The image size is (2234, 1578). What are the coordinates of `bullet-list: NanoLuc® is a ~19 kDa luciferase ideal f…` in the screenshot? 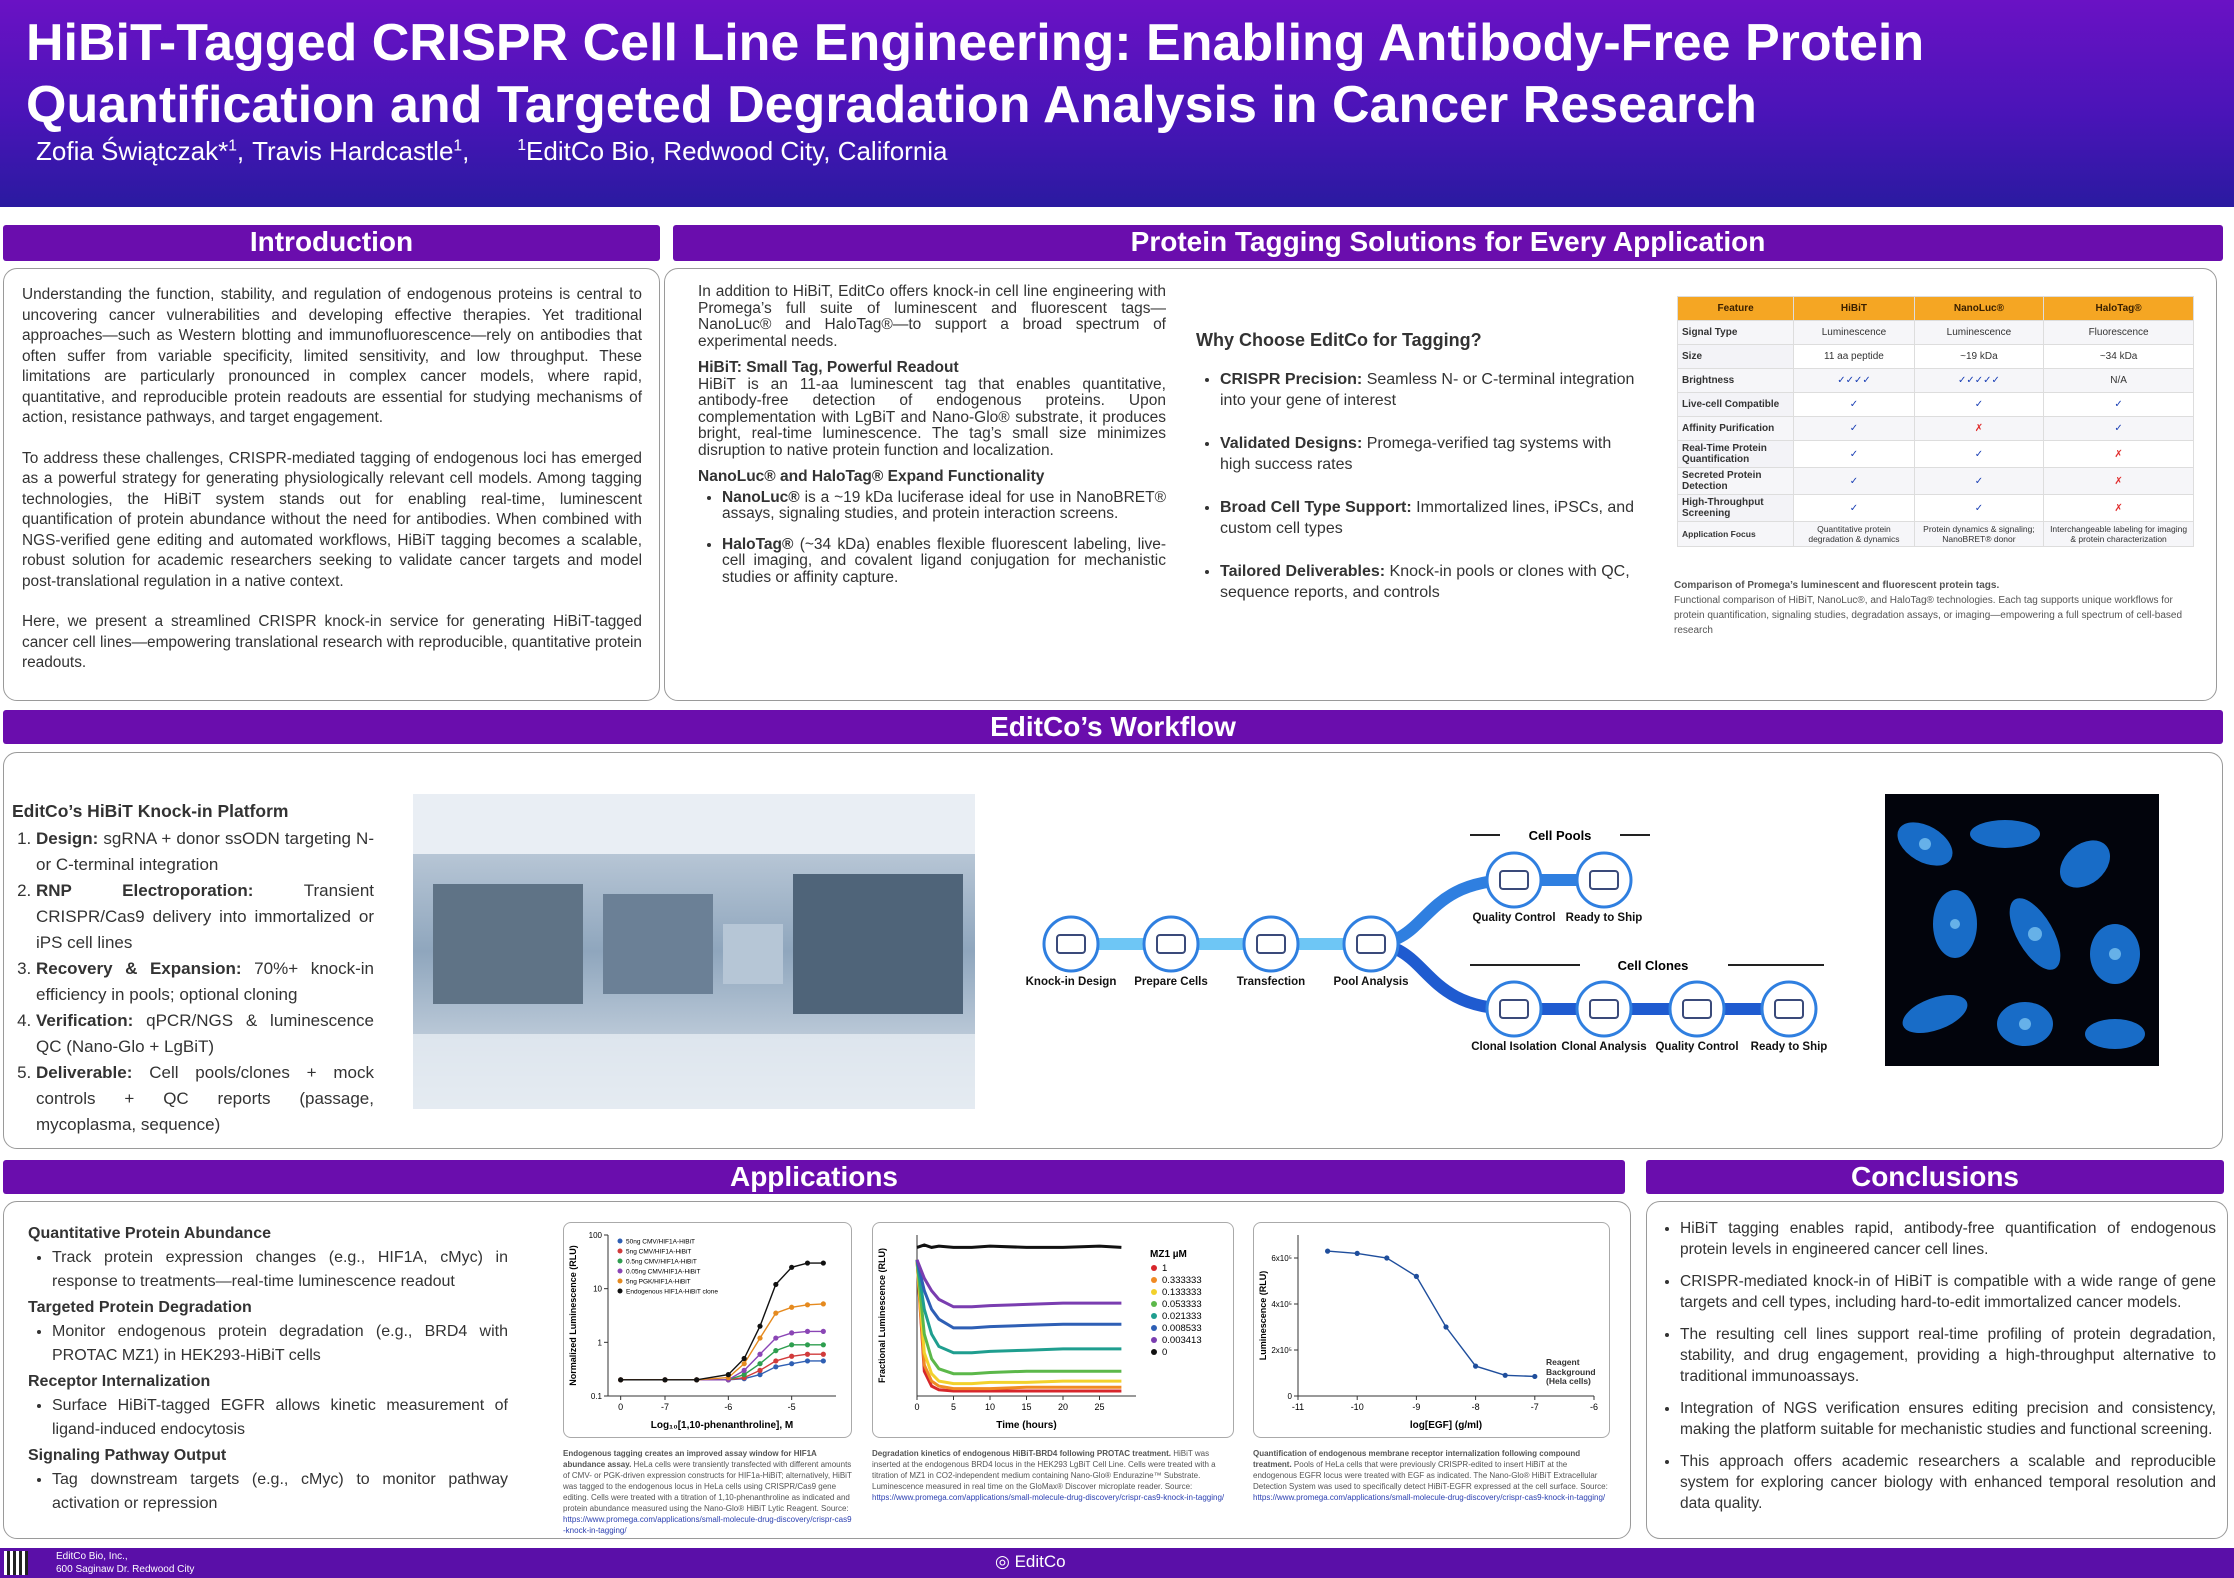 It's located at (932, 537).